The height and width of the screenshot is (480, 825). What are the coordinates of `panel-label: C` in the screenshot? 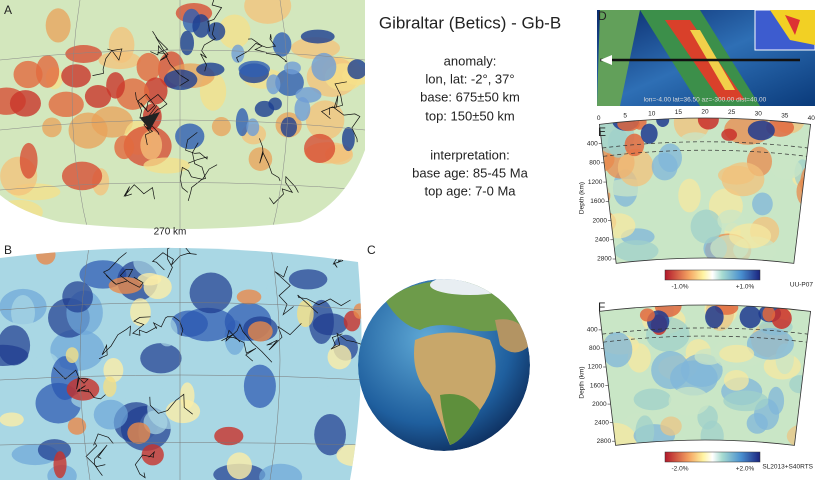 It's located at (371, 250).